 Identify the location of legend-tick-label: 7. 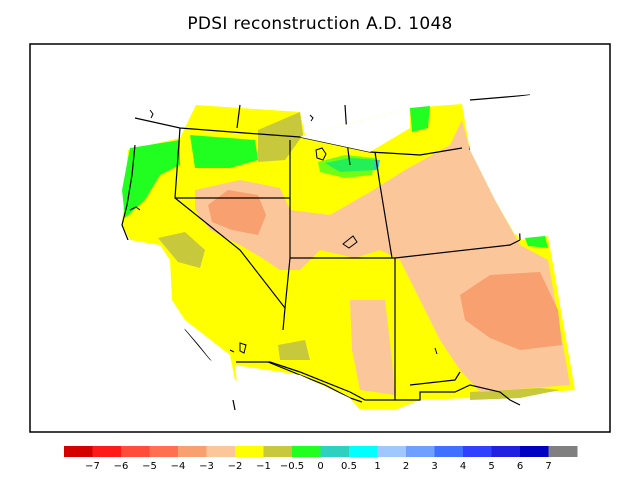
(548, 466).